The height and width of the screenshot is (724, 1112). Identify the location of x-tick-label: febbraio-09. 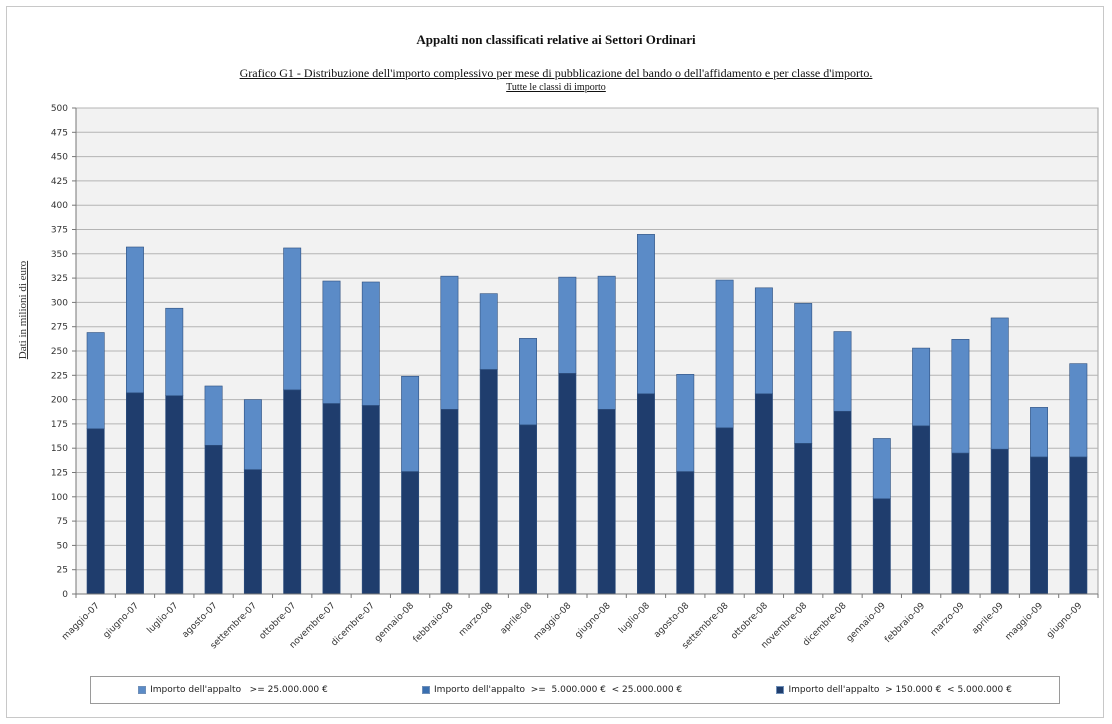
(905, 623).